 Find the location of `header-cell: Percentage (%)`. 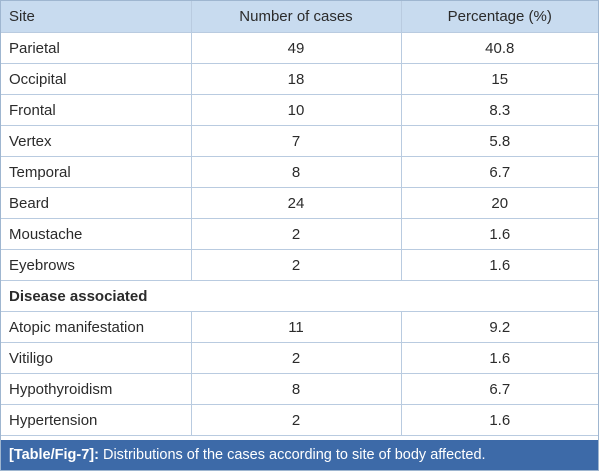

header-cell: Percentage (%) is located at coordinates (499, 17).